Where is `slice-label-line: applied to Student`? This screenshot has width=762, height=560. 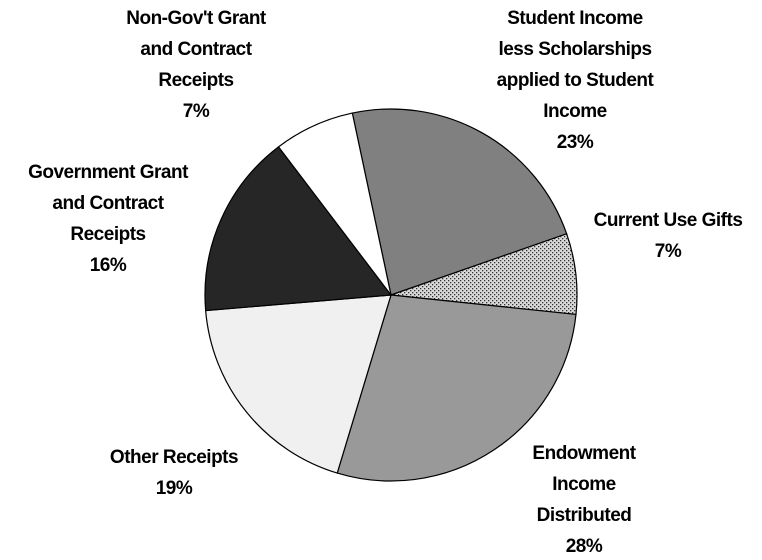 slice-label-line: applied to Student is located at coordinates (575, 80).